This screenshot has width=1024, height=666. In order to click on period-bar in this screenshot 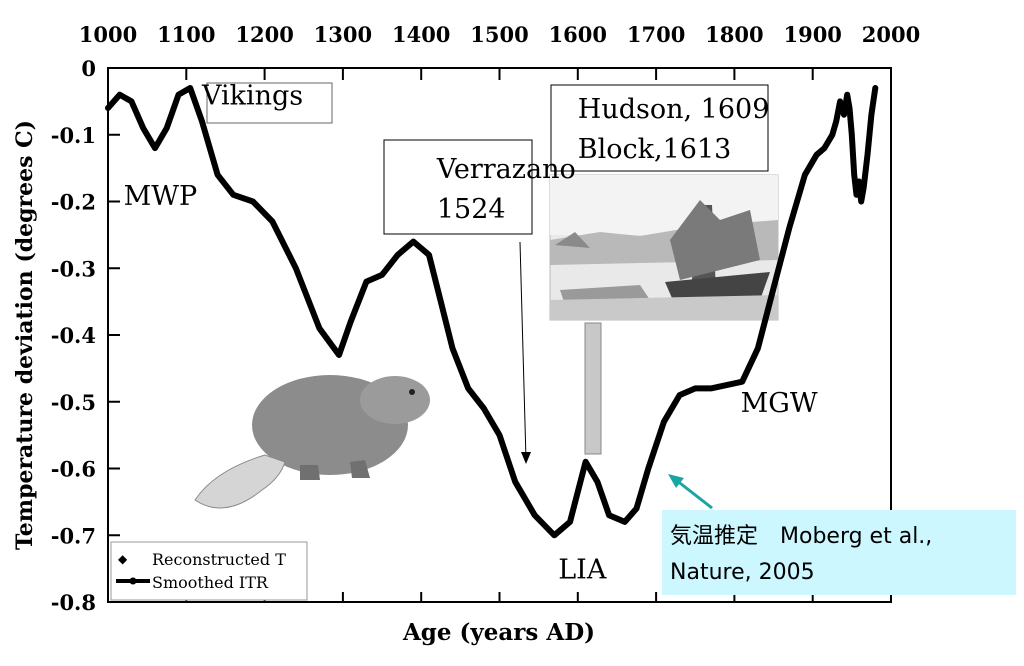, I will do `click(593, 388)`.